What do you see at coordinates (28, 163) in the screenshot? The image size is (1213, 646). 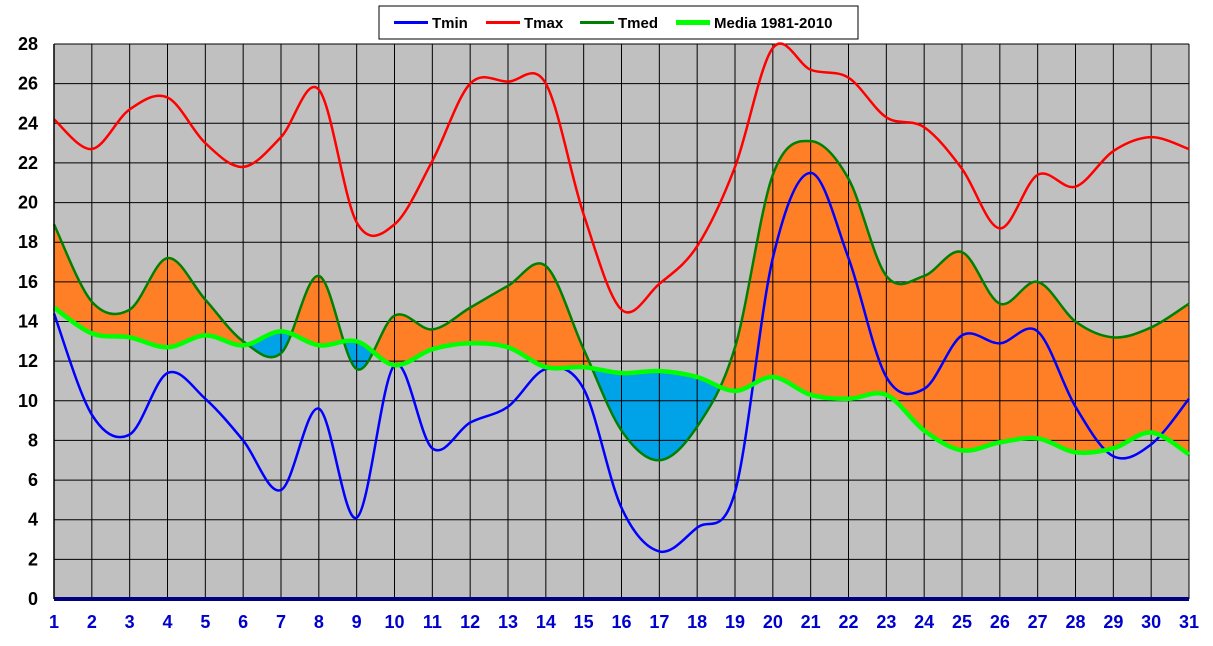 I see `y-tick-label: 22` at bounding box center [28, 163].